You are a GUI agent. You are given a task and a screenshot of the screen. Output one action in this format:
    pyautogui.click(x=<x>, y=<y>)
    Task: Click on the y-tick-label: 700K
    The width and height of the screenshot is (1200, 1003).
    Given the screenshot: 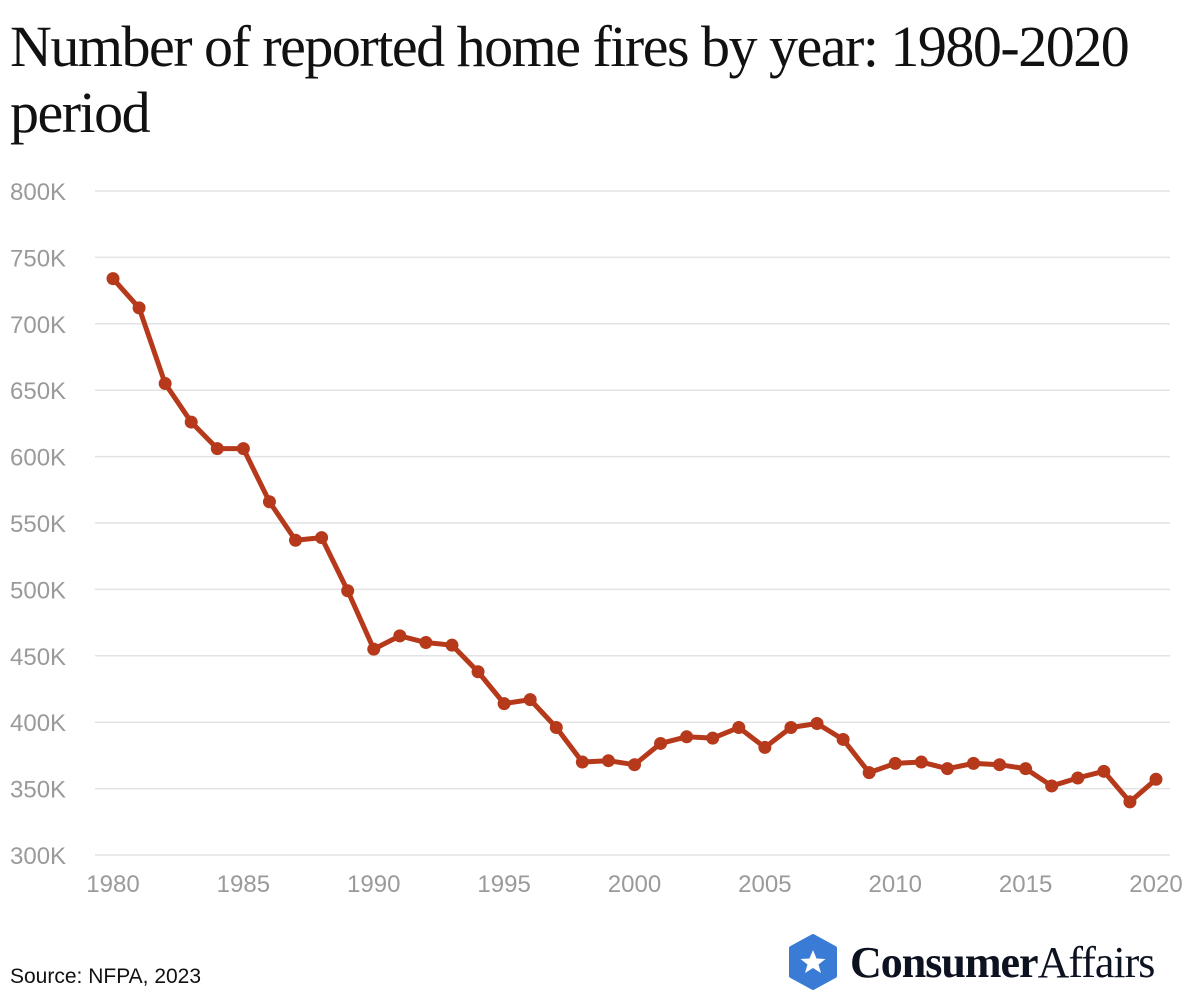 What is the action you would take?
    pyautogui.click(x=38, y=325)
    